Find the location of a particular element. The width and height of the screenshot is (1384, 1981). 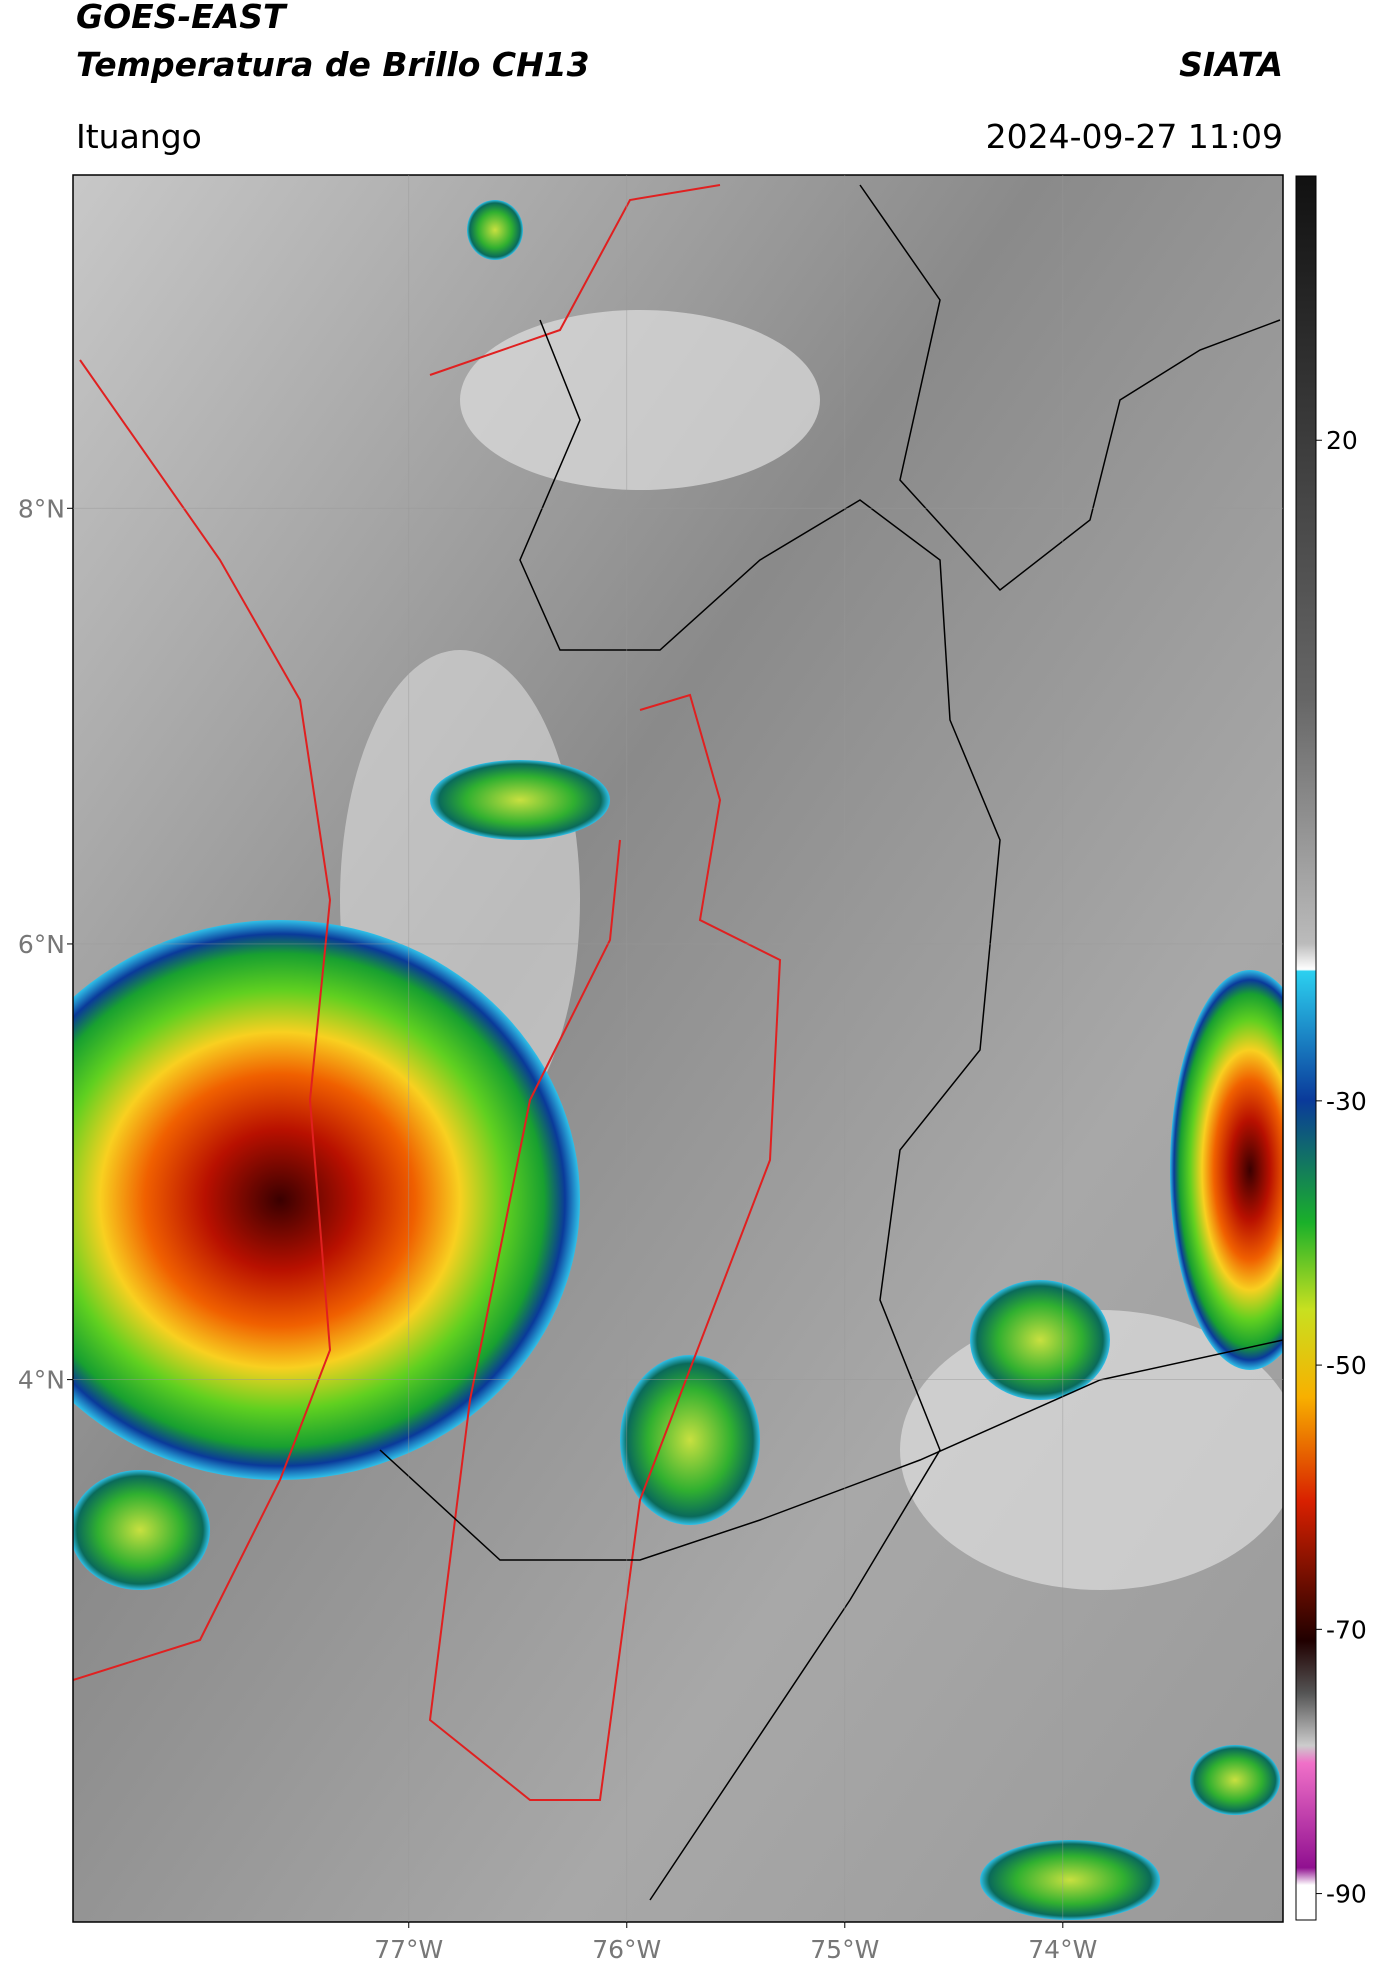

title: GOES-EAST is located at coordinates (182, 18).